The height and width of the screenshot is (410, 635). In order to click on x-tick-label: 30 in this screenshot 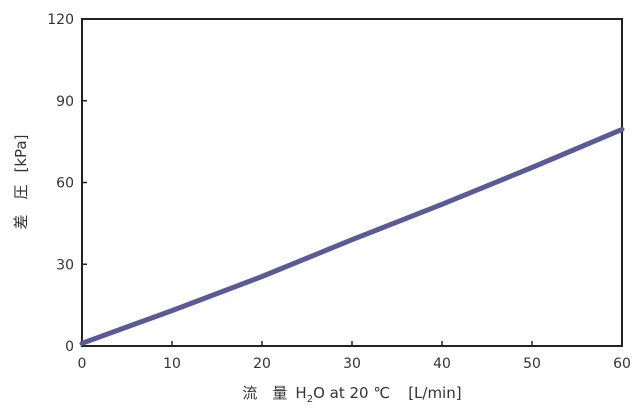, I will do `click(352, 364)`.